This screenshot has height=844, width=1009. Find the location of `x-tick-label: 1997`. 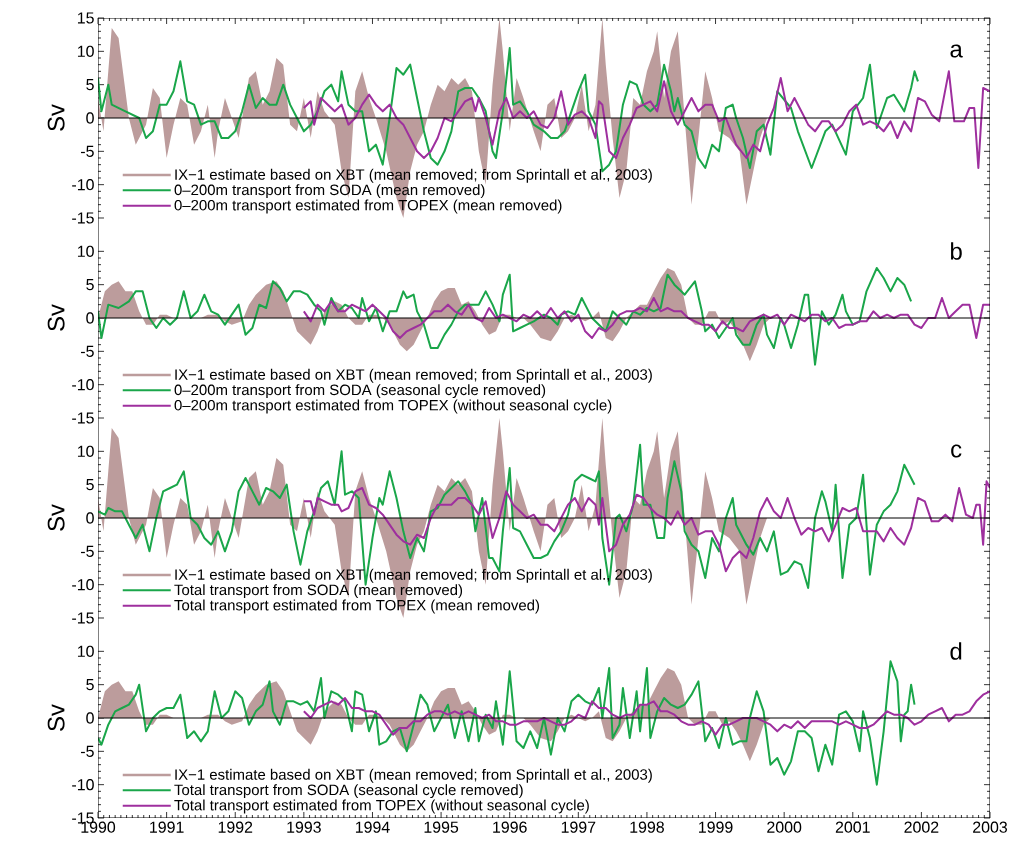

x-tick-label: 1997 is located at coordinates (578, 827).